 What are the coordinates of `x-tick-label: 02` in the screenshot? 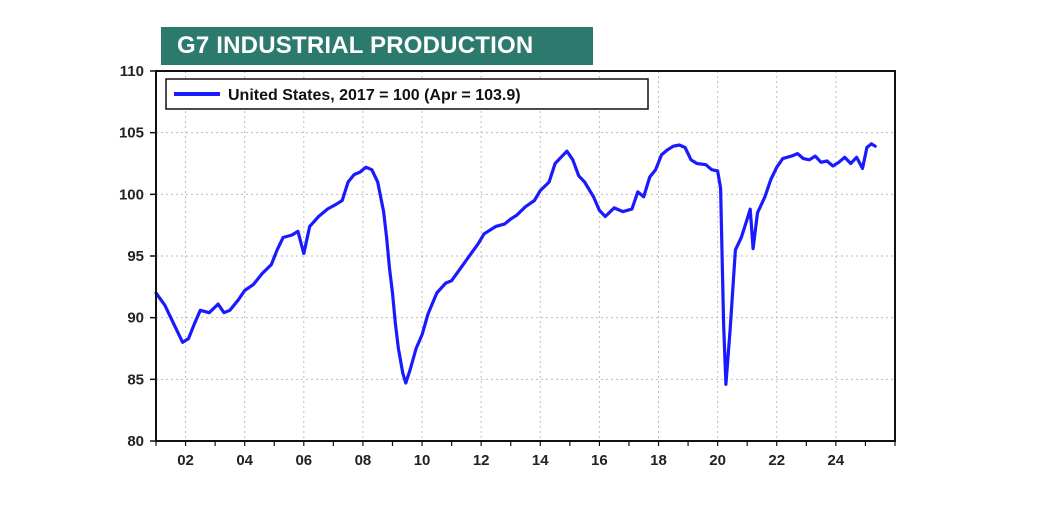 It's located at (185, 460).